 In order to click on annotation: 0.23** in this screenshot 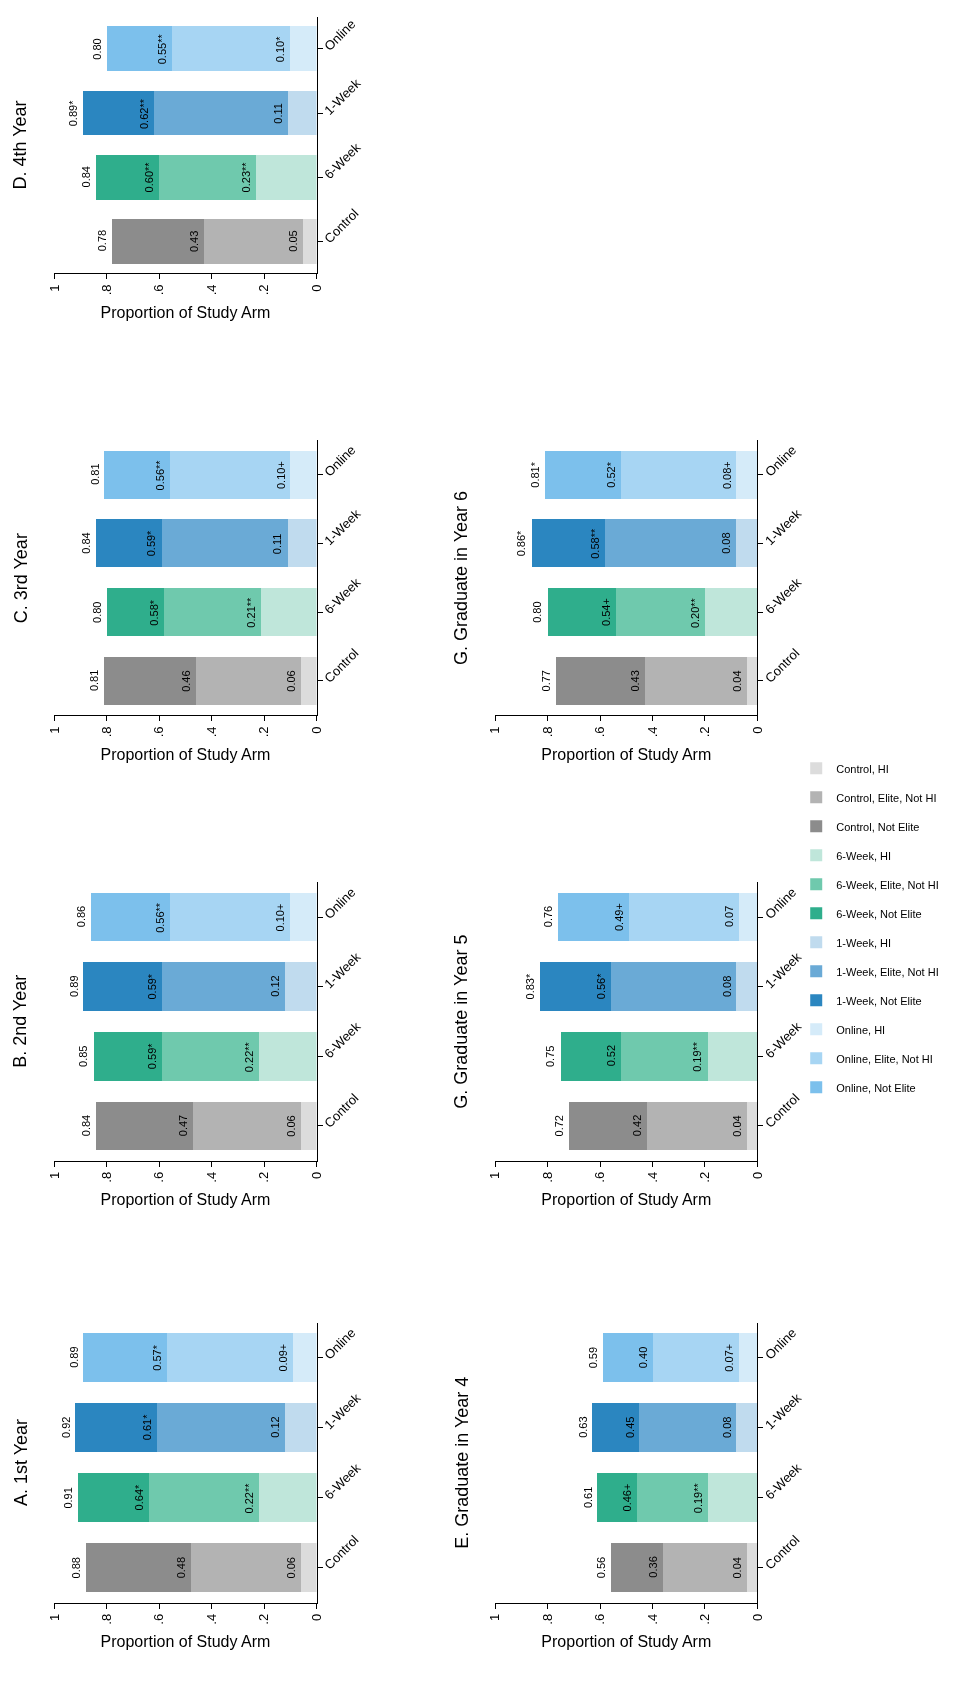, I will do `click(246, 177)`.